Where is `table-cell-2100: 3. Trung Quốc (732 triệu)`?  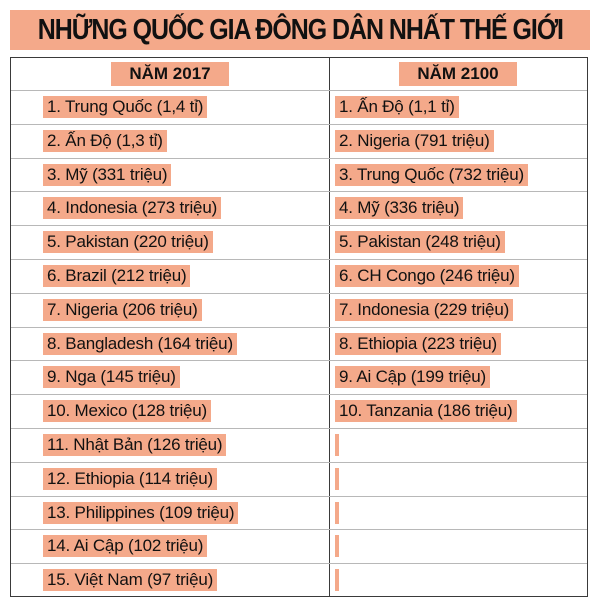
table-cell-2100: 3. Trung Quốc (732 triệu) is located at coordinates (431, 175).